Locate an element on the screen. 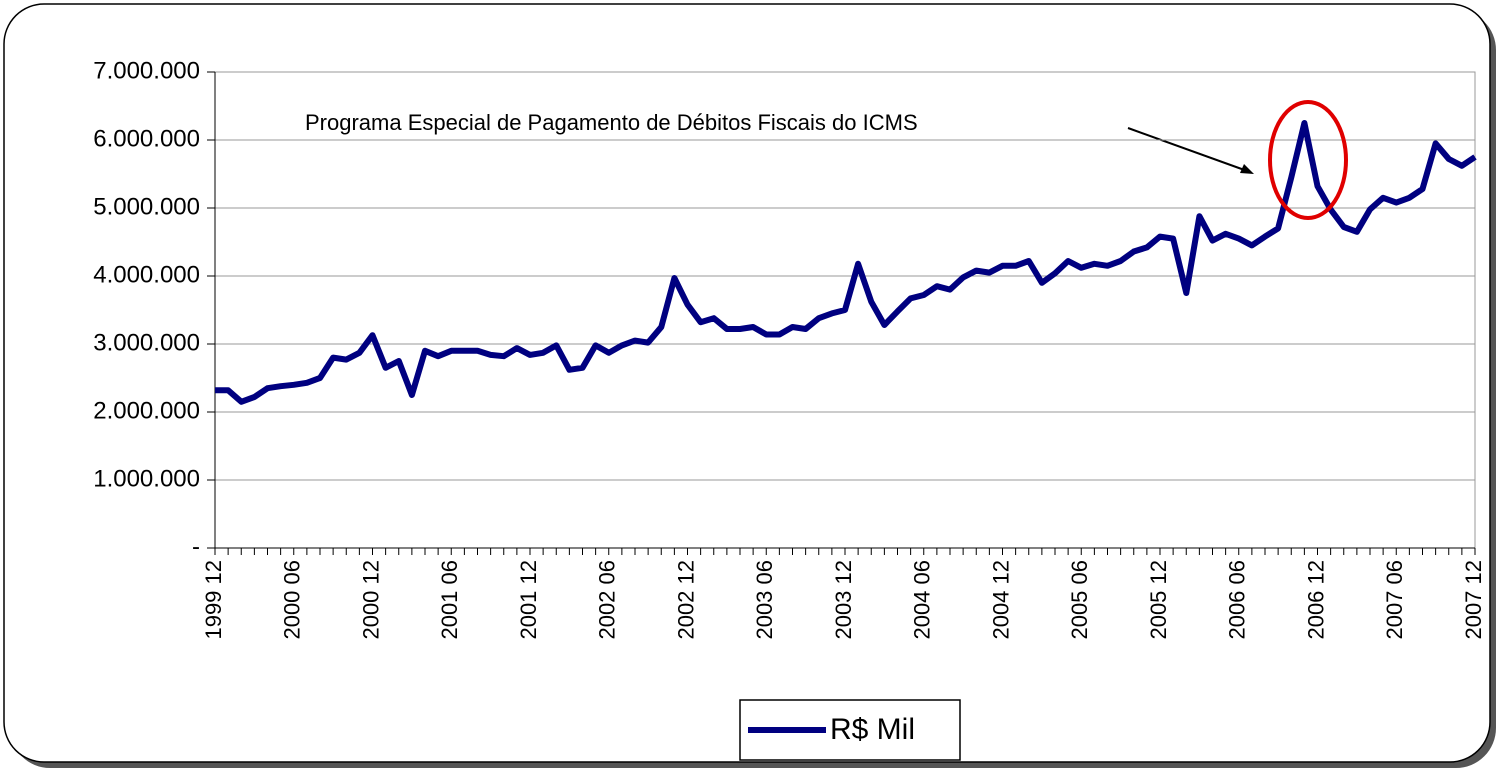  x-tick-label: 1999 12 is located at coordinates (213, 600).